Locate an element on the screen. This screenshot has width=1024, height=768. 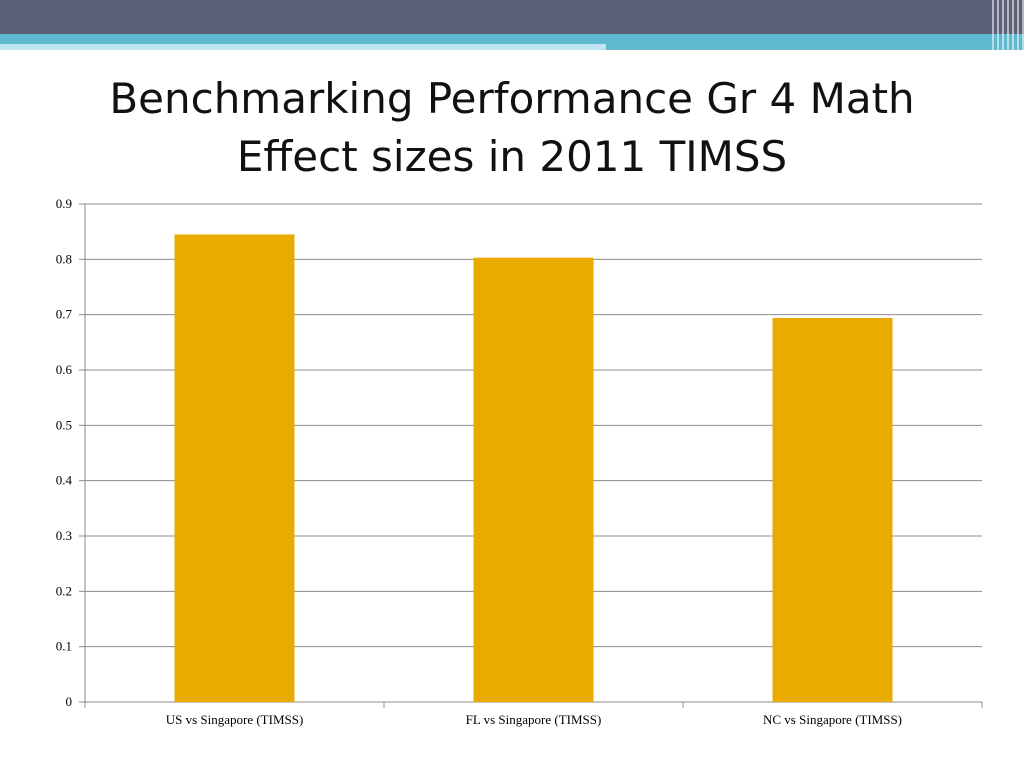
y-tick-label: 0 is located at coordinates (69, 701).